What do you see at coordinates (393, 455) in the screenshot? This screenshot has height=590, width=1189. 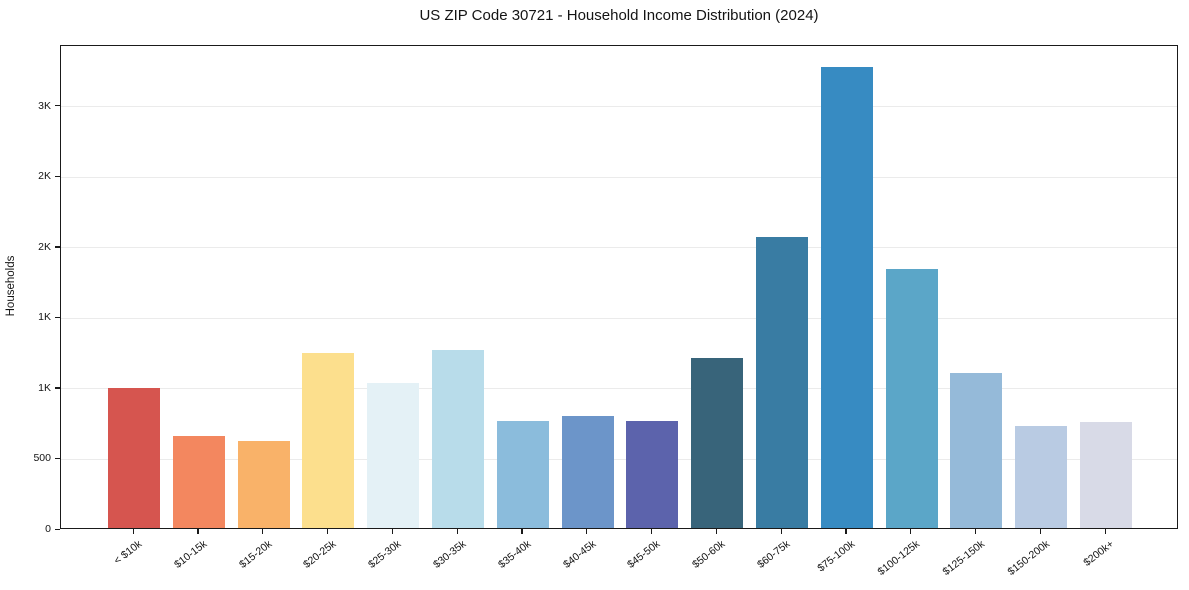 I see `bar-25-30k` at bounding box center [393, 455].